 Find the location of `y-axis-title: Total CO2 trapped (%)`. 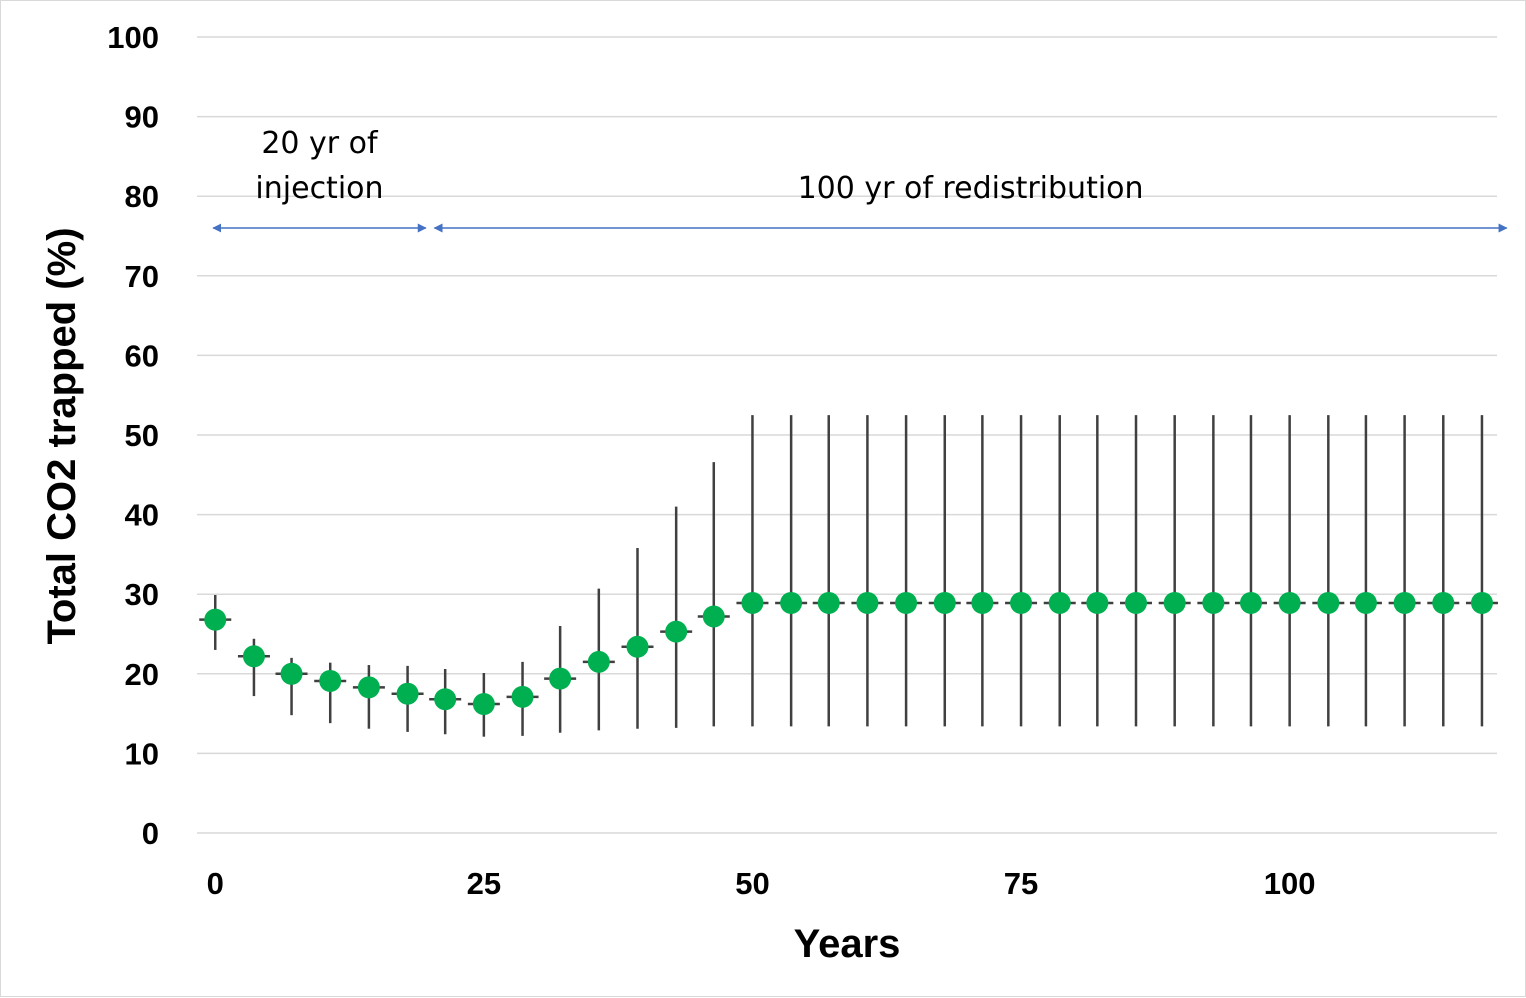

y-axis-title: Total CO2 trapped (%) is located at coordinates (62, 435).